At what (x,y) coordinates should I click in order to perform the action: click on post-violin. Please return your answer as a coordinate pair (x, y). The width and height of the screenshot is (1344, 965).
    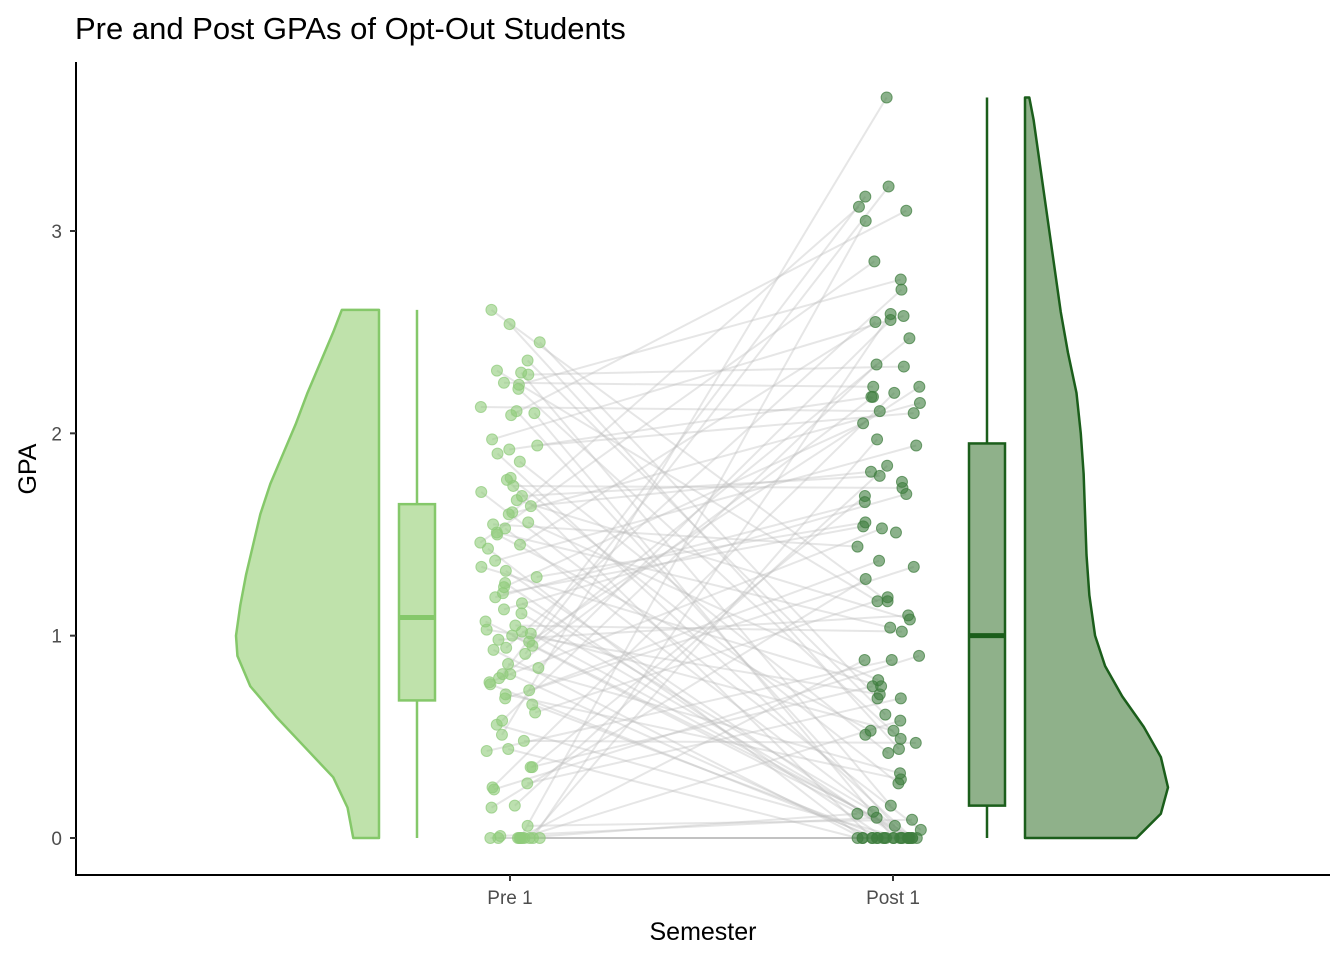
    Looking at the image, I should click on (1096, 468).